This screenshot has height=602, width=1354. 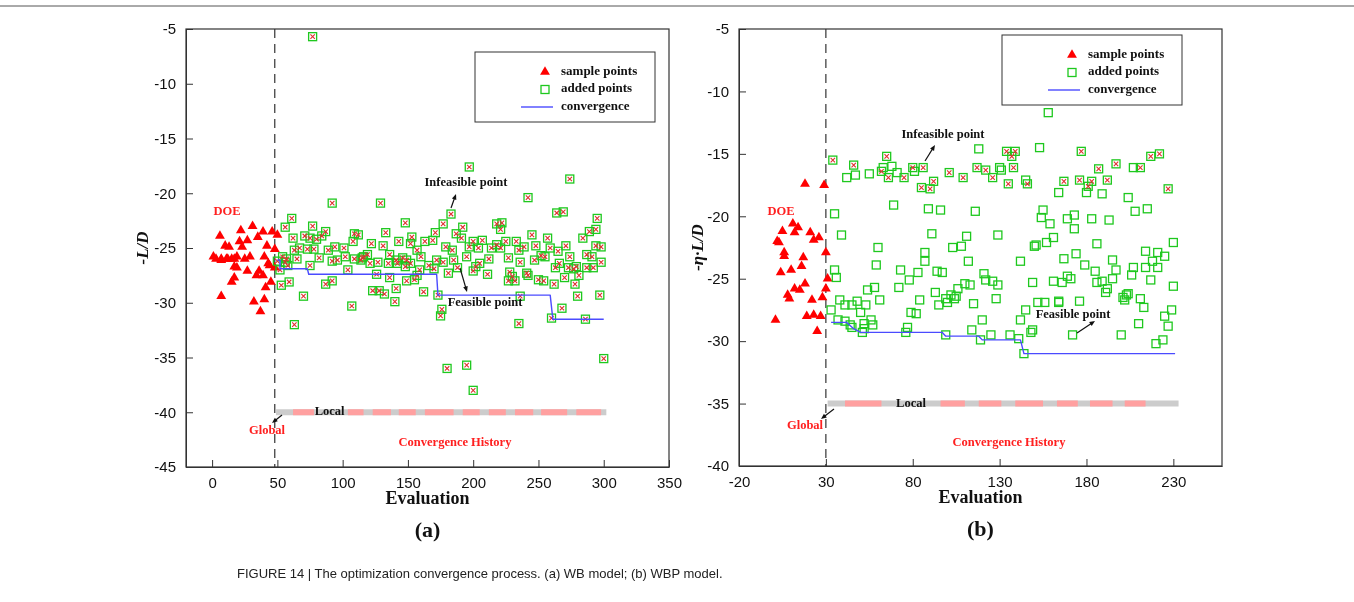 I want to click on x-tick-label: 30, so click(x=826, y=481).